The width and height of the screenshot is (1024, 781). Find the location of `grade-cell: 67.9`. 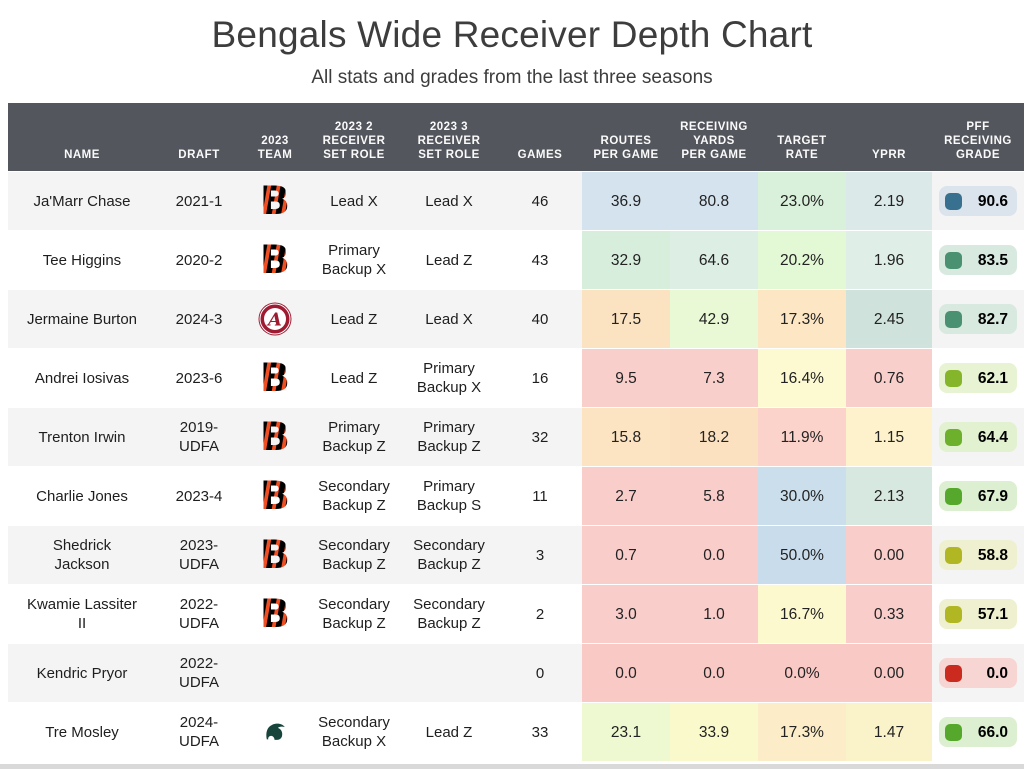

grade-cell: 67.9 is located at coordinates (978, 496).